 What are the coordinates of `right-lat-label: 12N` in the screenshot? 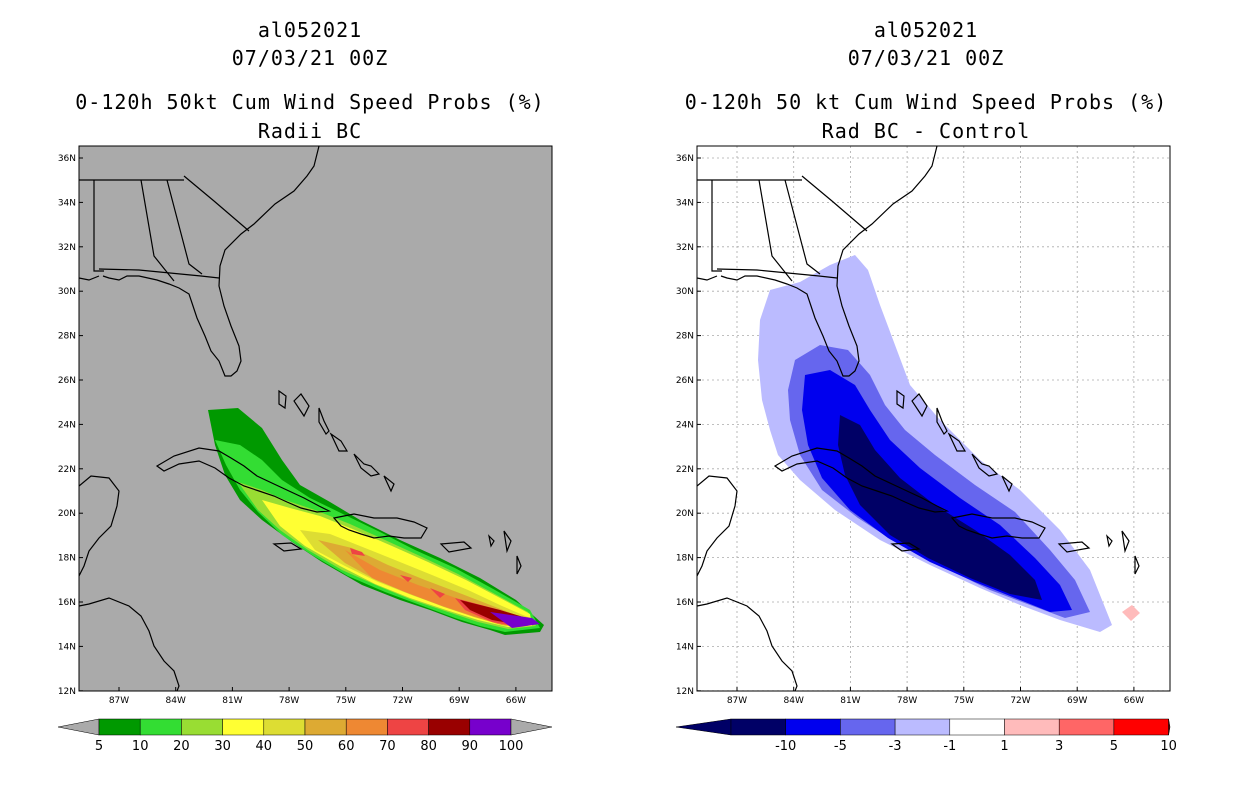 It's located at (685, 692).